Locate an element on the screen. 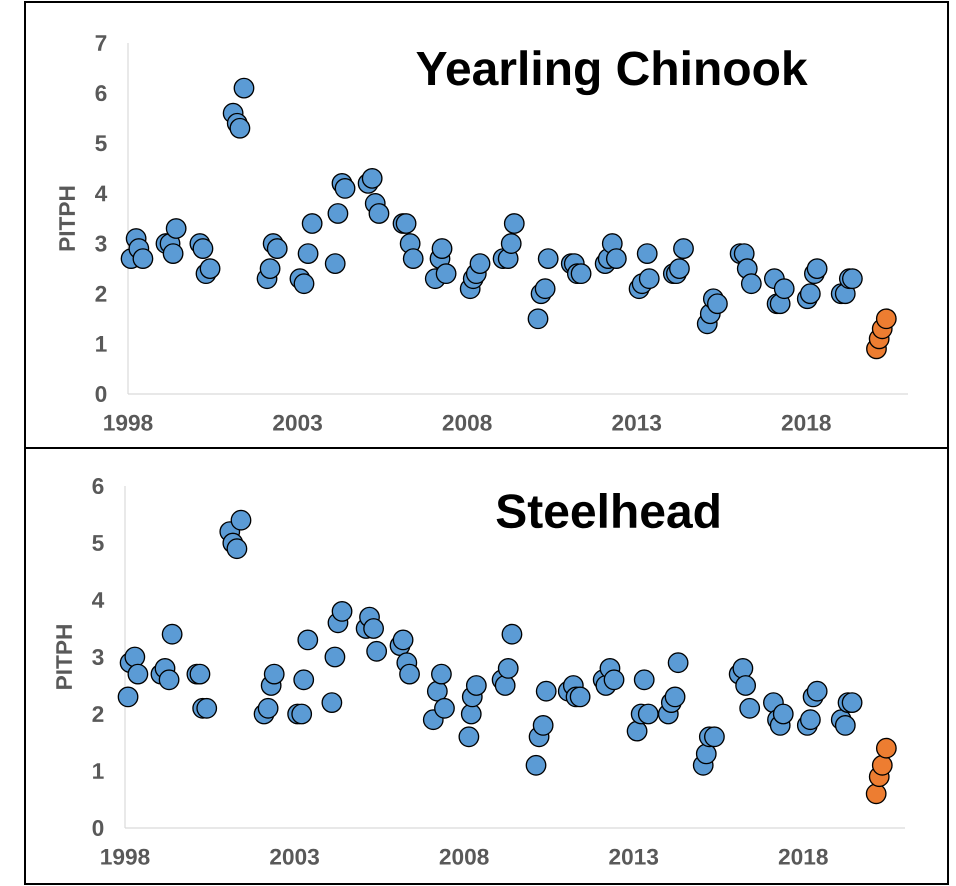 Image resolution: width=956 pixels, height=886 pixels. chart-title: Yearling Chinook is located at coordinates (612, 73).